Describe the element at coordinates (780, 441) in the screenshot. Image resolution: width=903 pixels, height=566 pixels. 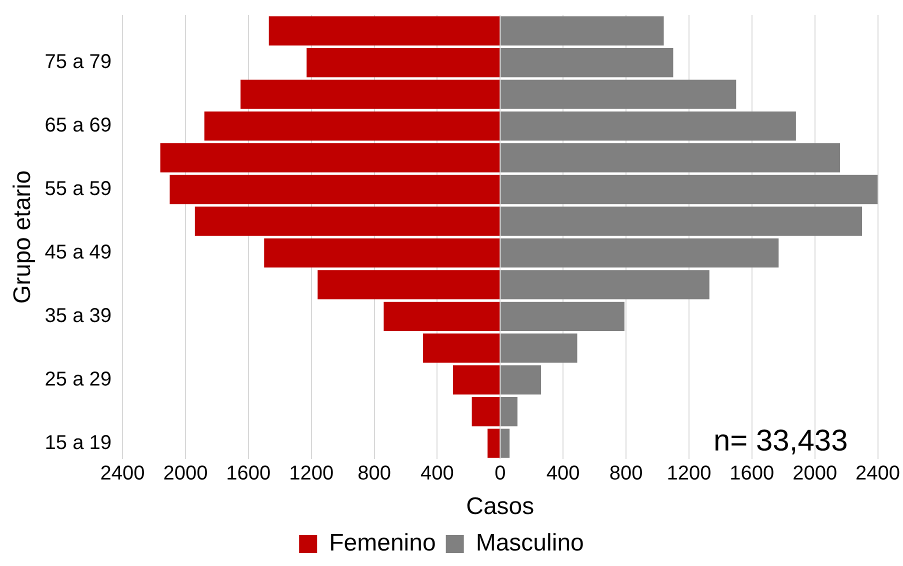
I see `annotation: n= 33,433` at that location.